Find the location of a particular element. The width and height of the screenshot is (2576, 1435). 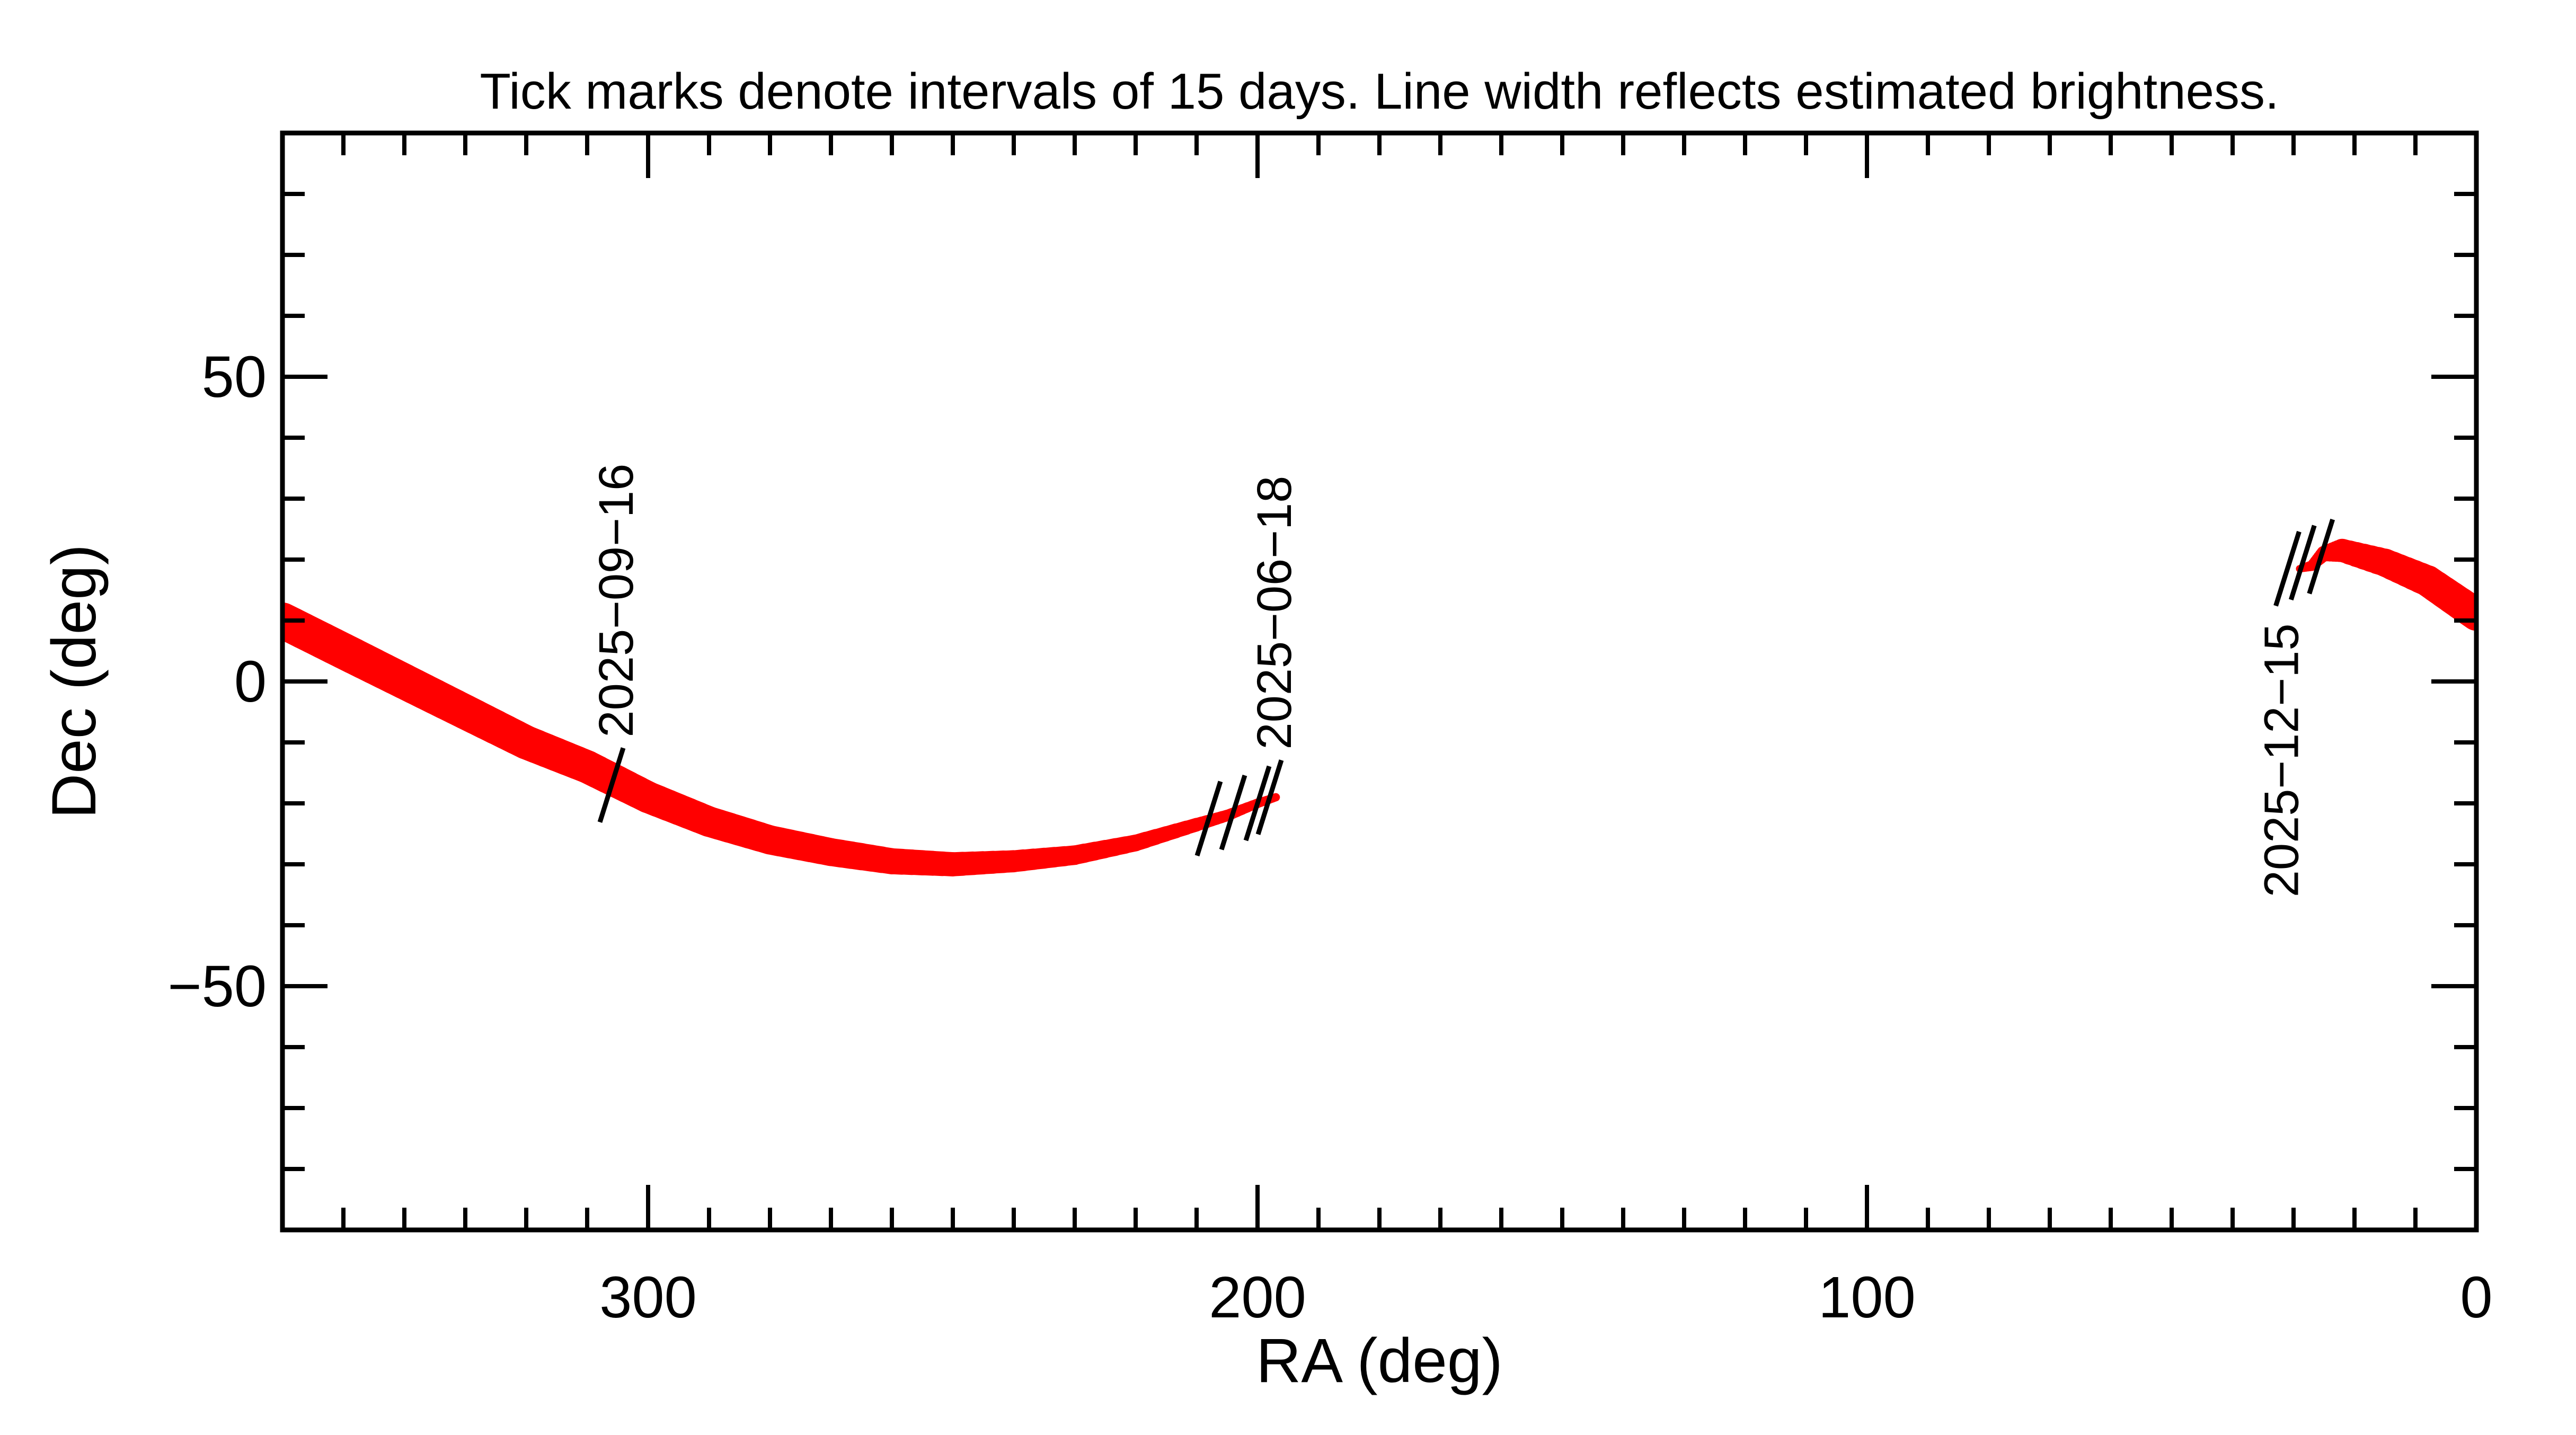

date-tick-label: 2025−06−18 is located at coordinates (1274, 613).